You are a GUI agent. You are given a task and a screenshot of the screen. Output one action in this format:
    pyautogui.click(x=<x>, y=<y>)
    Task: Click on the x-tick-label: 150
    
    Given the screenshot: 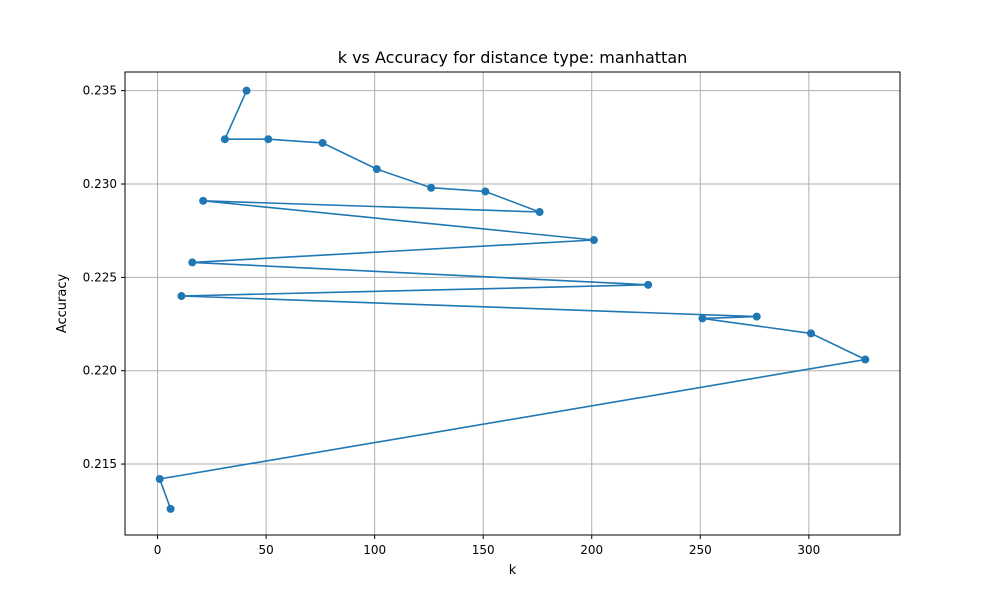 What is the action you would take?
    pyautogui.click(x=483, y=550)
    